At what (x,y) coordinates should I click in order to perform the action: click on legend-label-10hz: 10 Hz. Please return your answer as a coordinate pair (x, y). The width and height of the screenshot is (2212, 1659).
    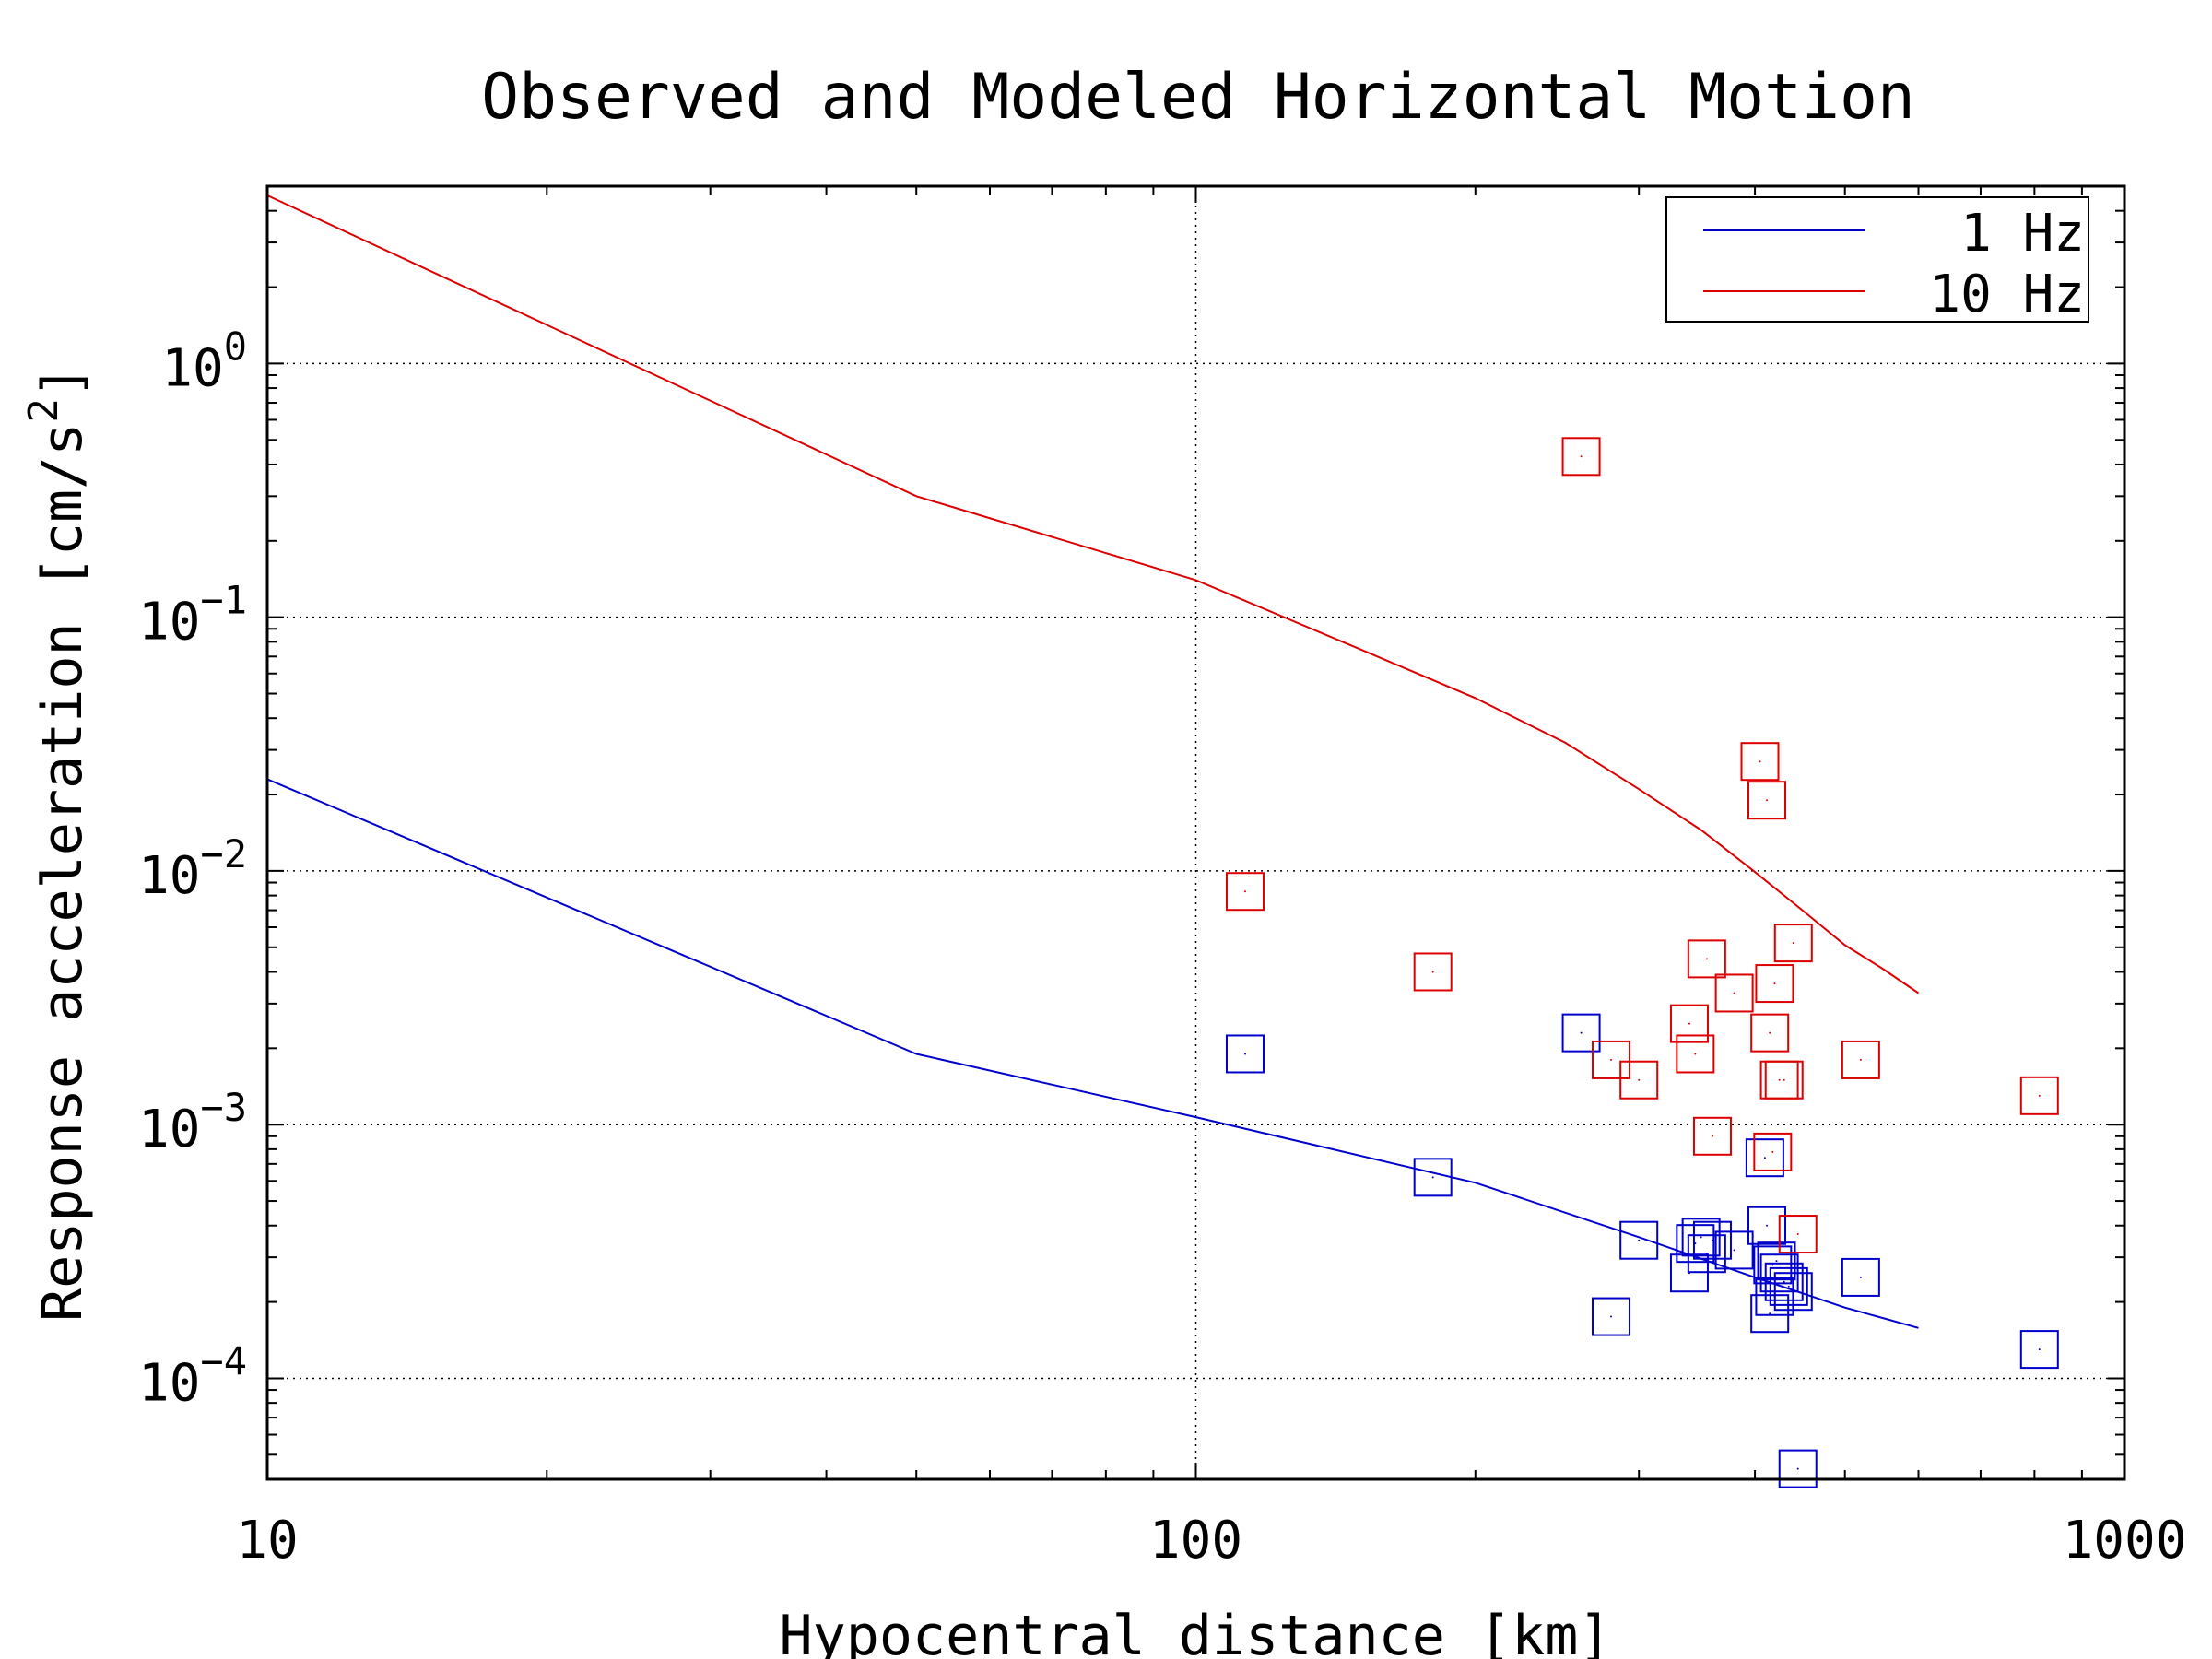
    Looking at the image, I should click on (2007, 294).